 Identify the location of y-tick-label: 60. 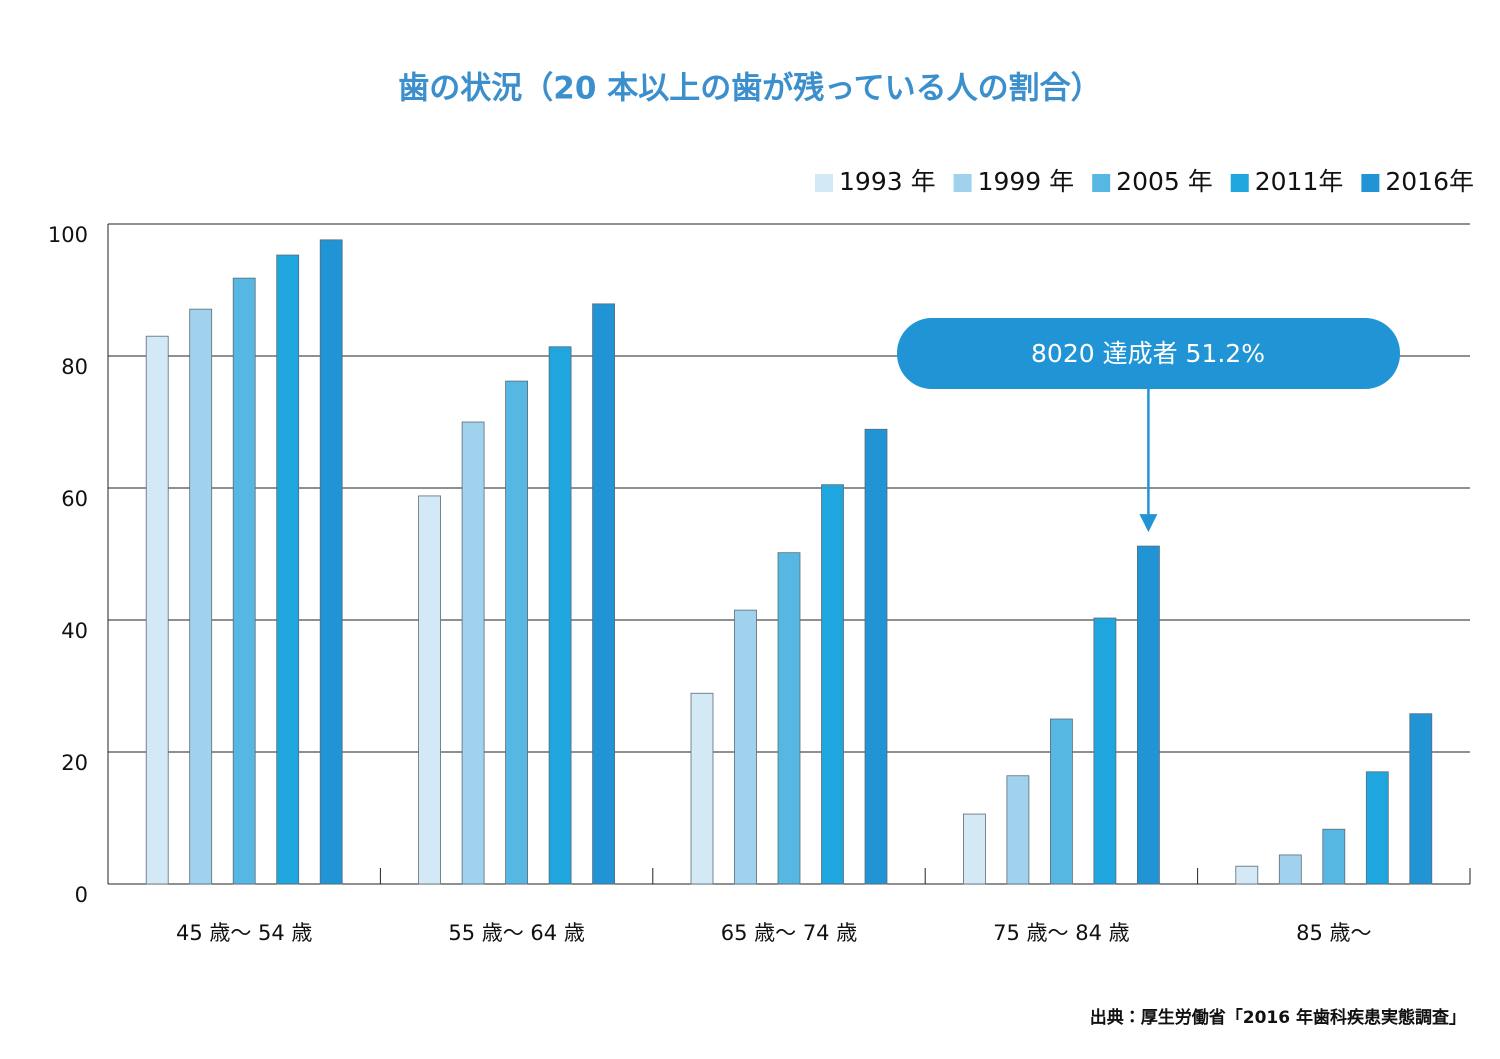
(74, 499).